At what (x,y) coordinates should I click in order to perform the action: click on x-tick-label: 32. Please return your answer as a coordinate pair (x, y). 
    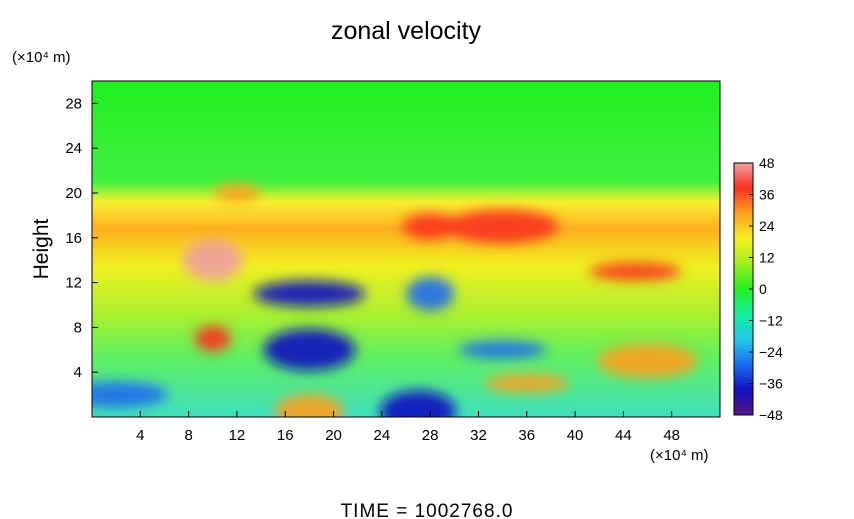
    Looking at the image, I should click on (478, 435).